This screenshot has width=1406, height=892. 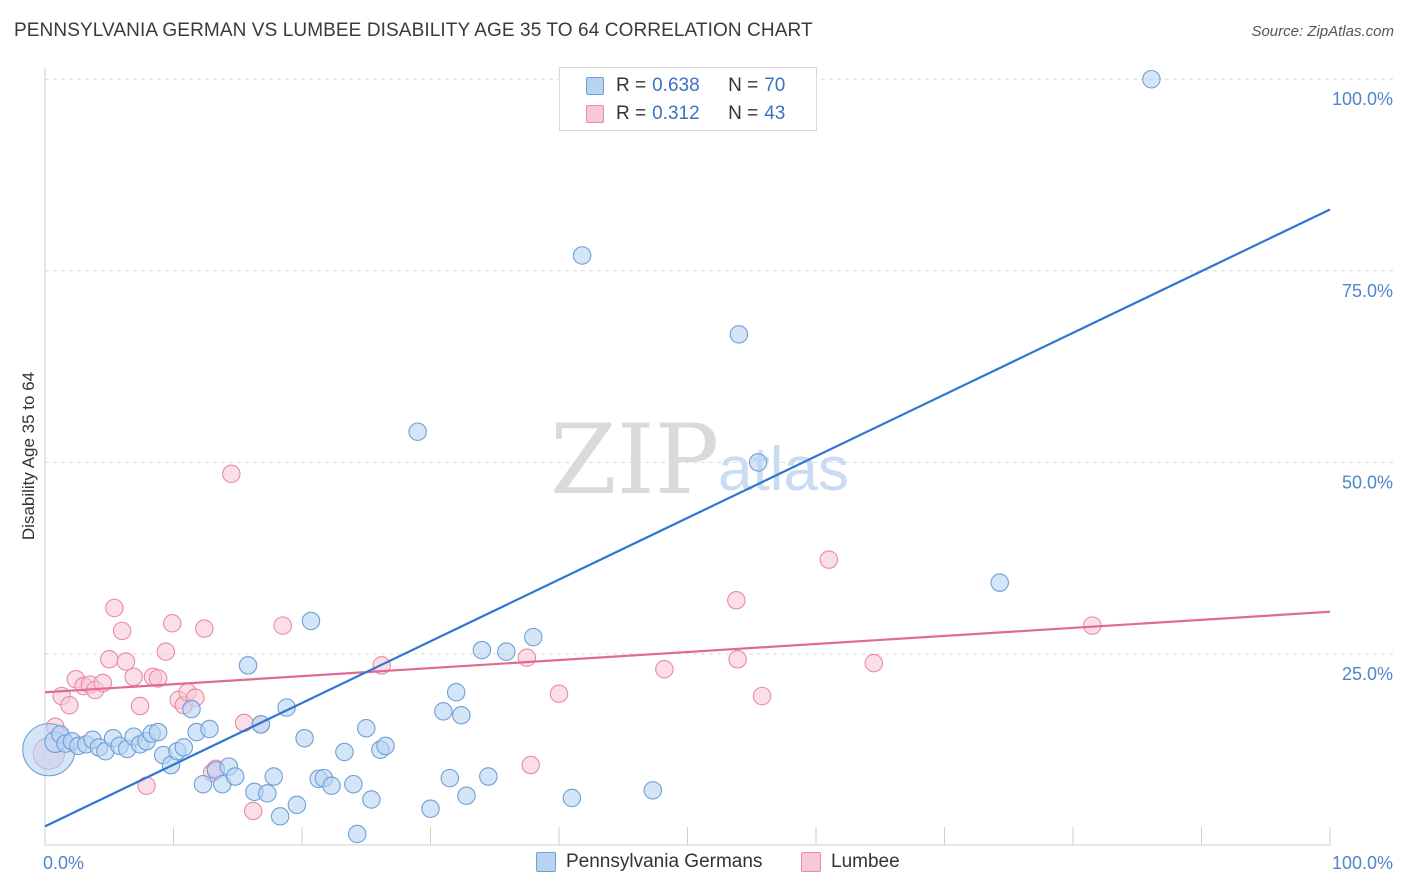 I want to click on x-tick-label: 100.0%, so click(x=1362, y=863).